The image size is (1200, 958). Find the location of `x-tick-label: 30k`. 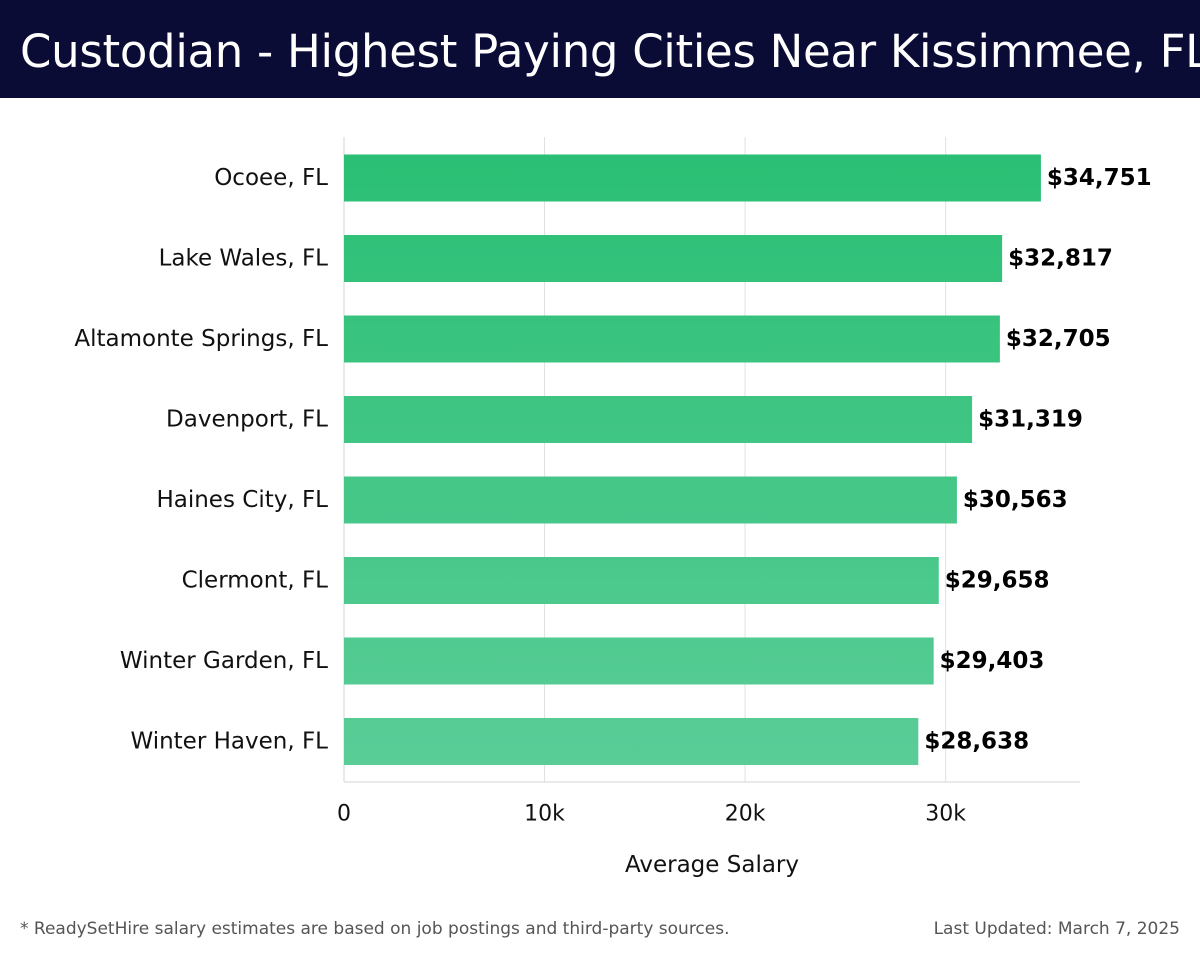

x-tick-label: 30k is located at coordinates (945, 814).